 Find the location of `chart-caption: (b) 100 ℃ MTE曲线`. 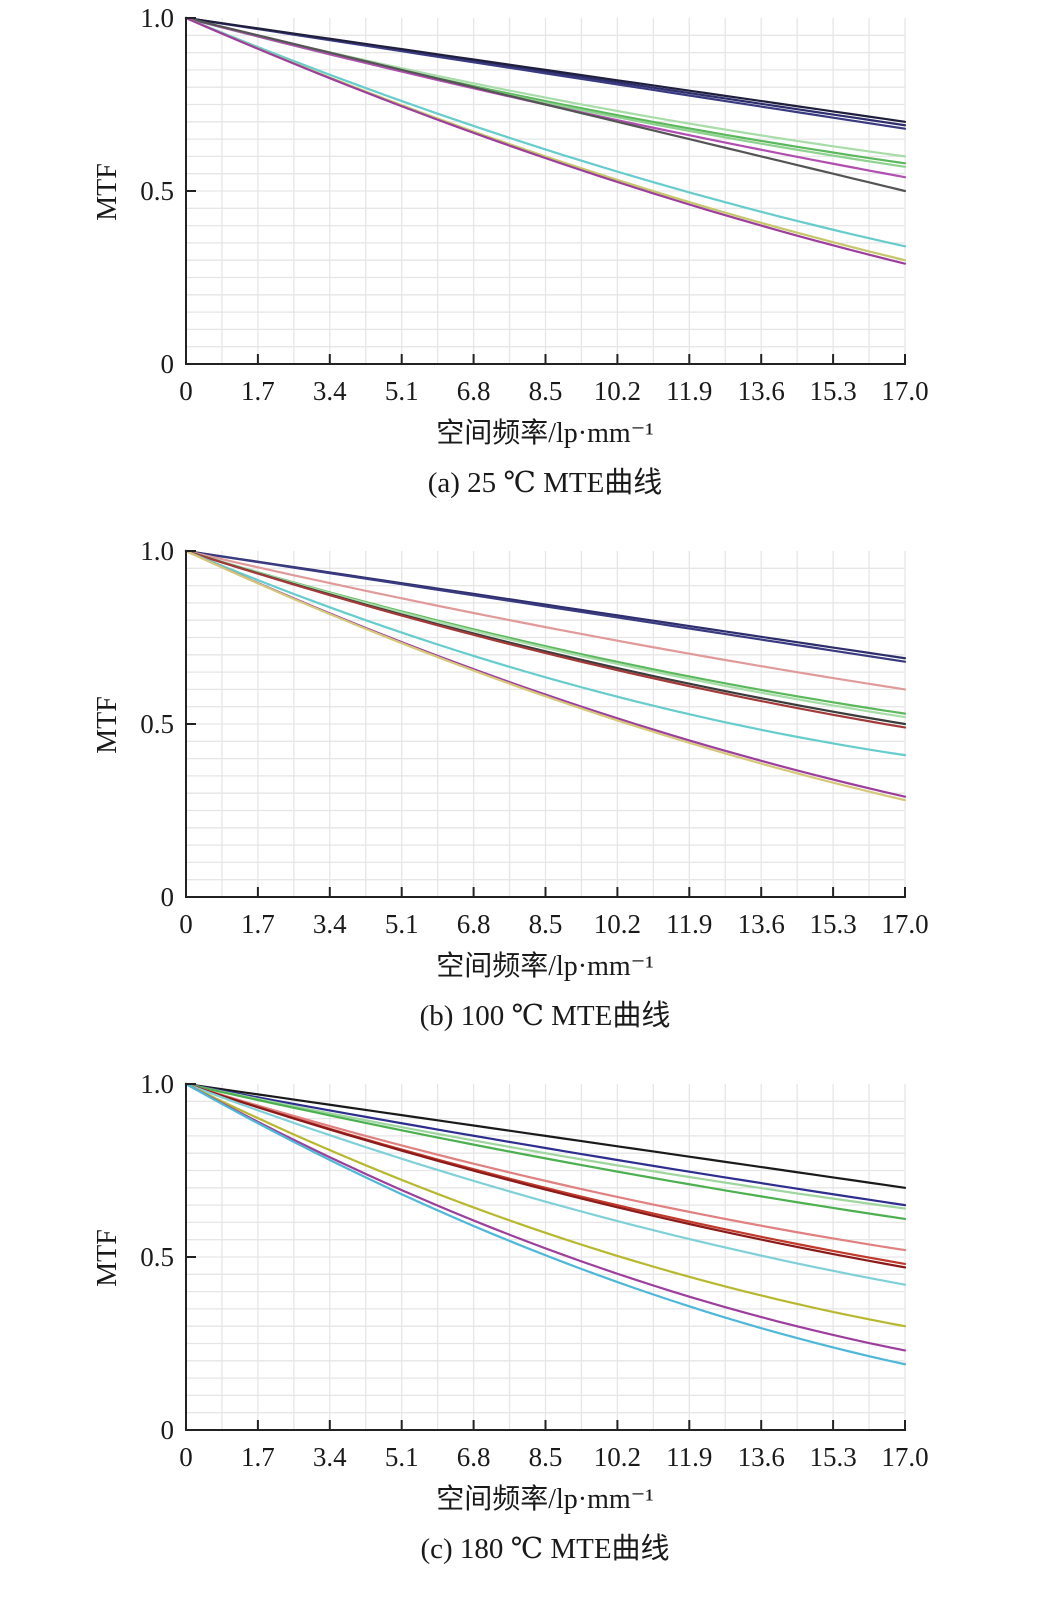

chart-caption: (b) 100 ℃ MTE曲线 is located at coordinates (545, 1015).